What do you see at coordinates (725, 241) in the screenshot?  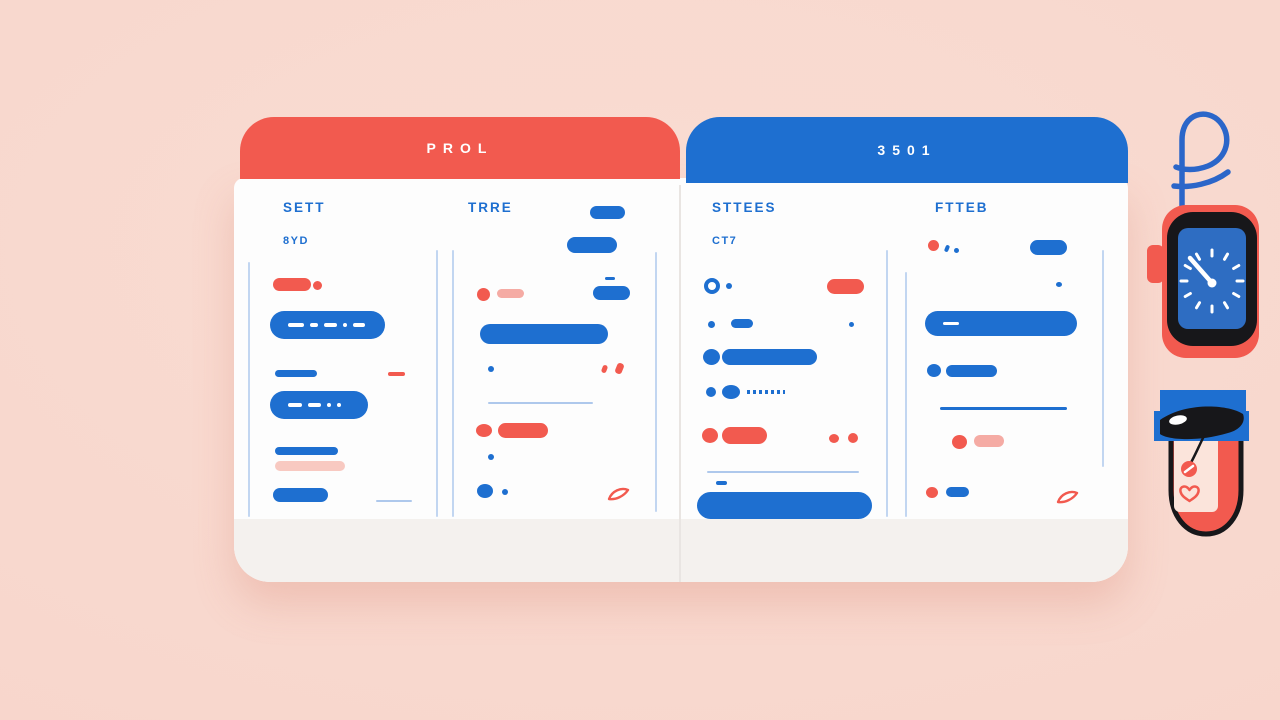 I see `column-subheading-right-1: CT7` at bounding box center [725, 241].